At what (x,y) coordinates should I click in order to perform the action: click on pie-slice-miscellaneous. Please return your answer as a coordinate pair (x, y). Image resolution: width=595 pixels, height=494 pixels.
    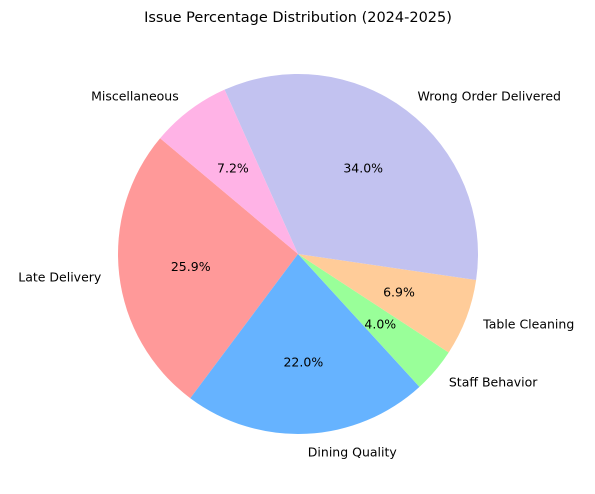
    Looking at the image, I should click on (229, 171).